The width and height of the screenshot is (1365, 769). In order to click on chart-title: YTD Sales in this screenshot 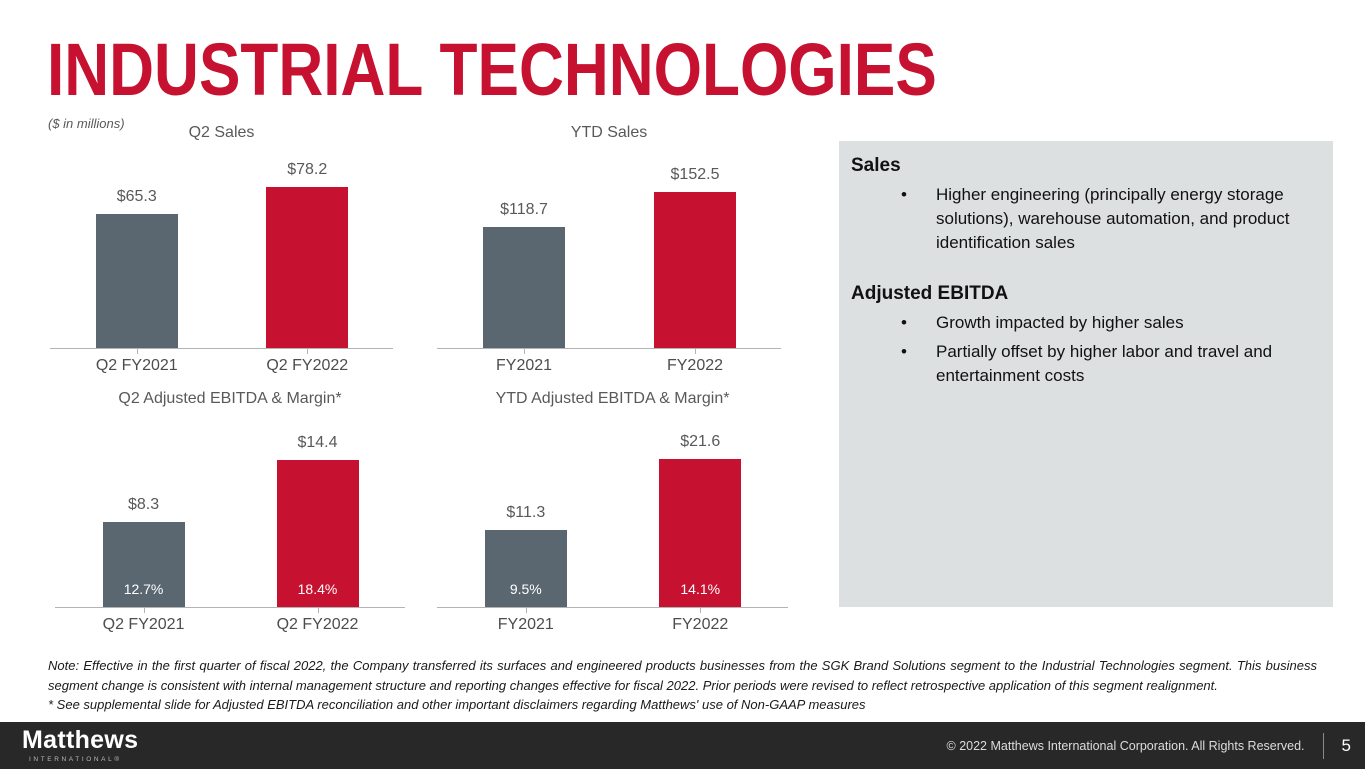, I will do `click(609, 132)`.